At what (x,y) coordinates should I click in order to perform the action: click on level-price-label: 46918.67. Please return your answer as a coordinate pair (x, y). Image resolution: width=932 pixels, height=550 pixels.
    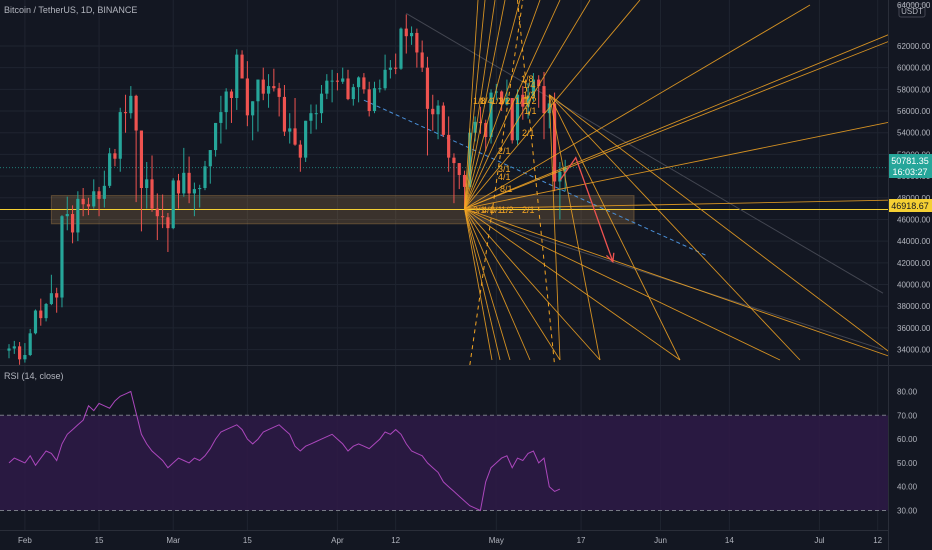
    Looking at the image, I should click on (910, 206).